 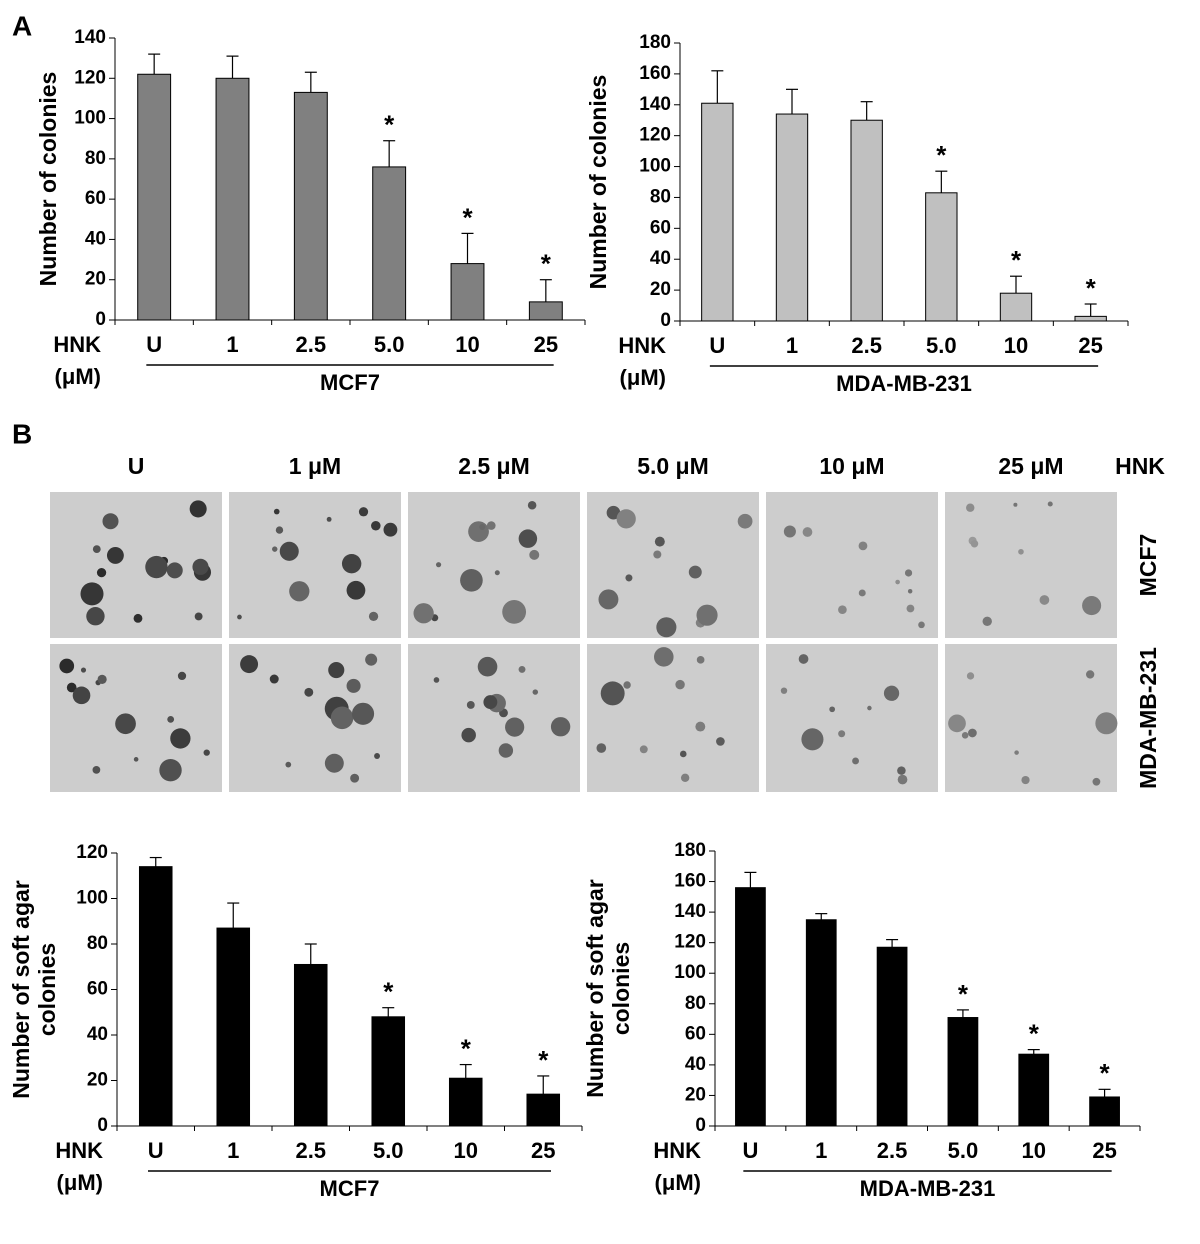 What do you see at coordinates (102, 1125) in the screenshot?
I see `y-tick-label: 0` at bounding box center [102, 1125].